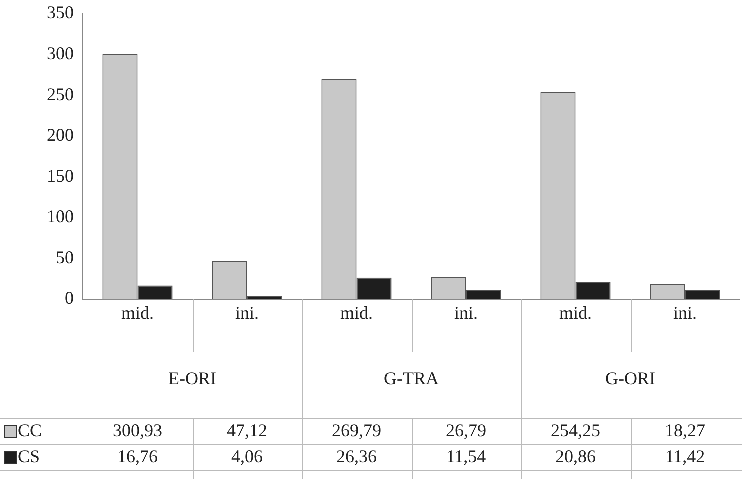  I want to click on data-label: 11,54, so click(466, 456).